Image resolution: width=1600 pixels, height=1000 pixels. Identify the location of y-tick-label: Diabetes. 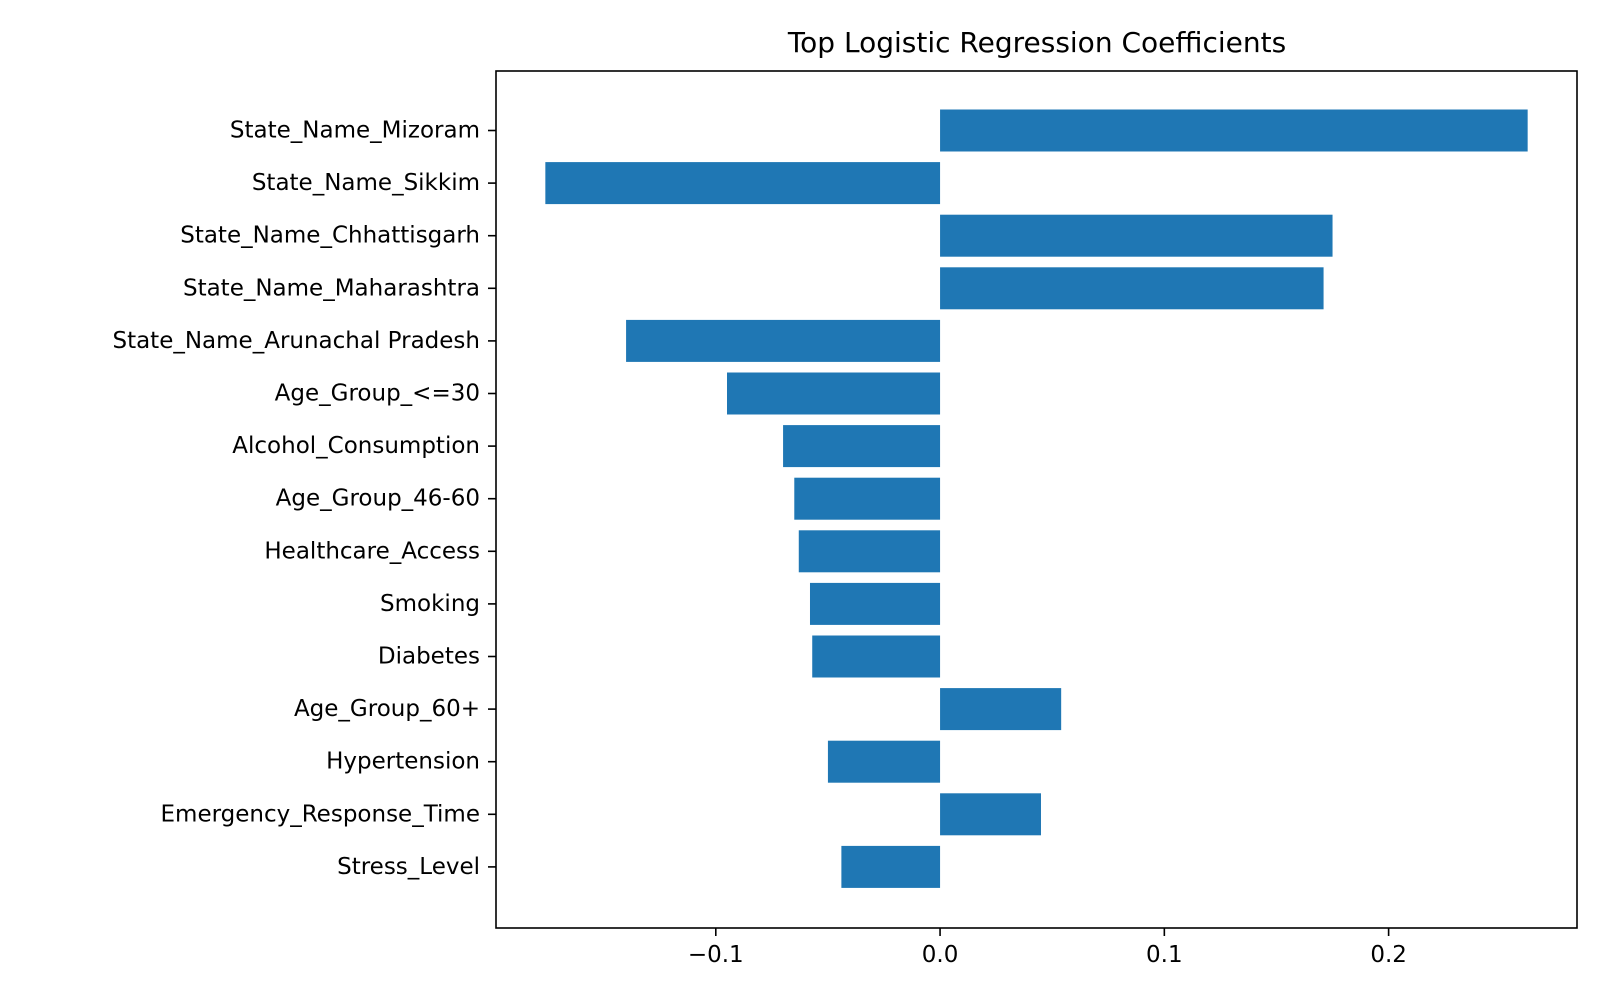
(429, 657).